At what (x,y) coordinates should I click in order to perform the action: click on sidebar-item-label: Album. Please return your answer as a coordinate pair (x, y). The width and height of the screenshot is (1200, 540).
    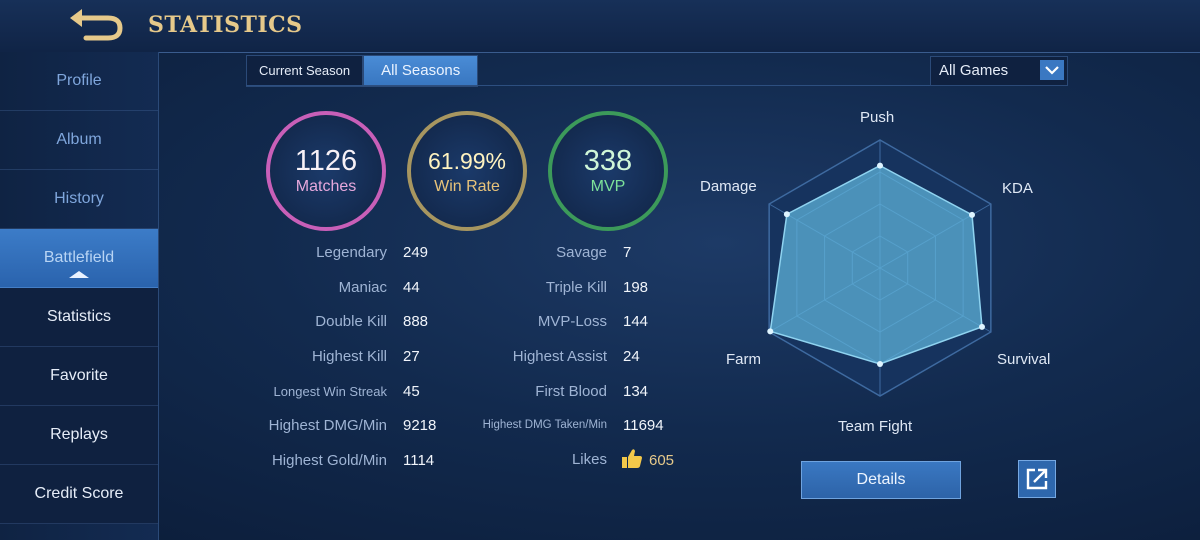
    Looking at the image, I should click on (79, 139).